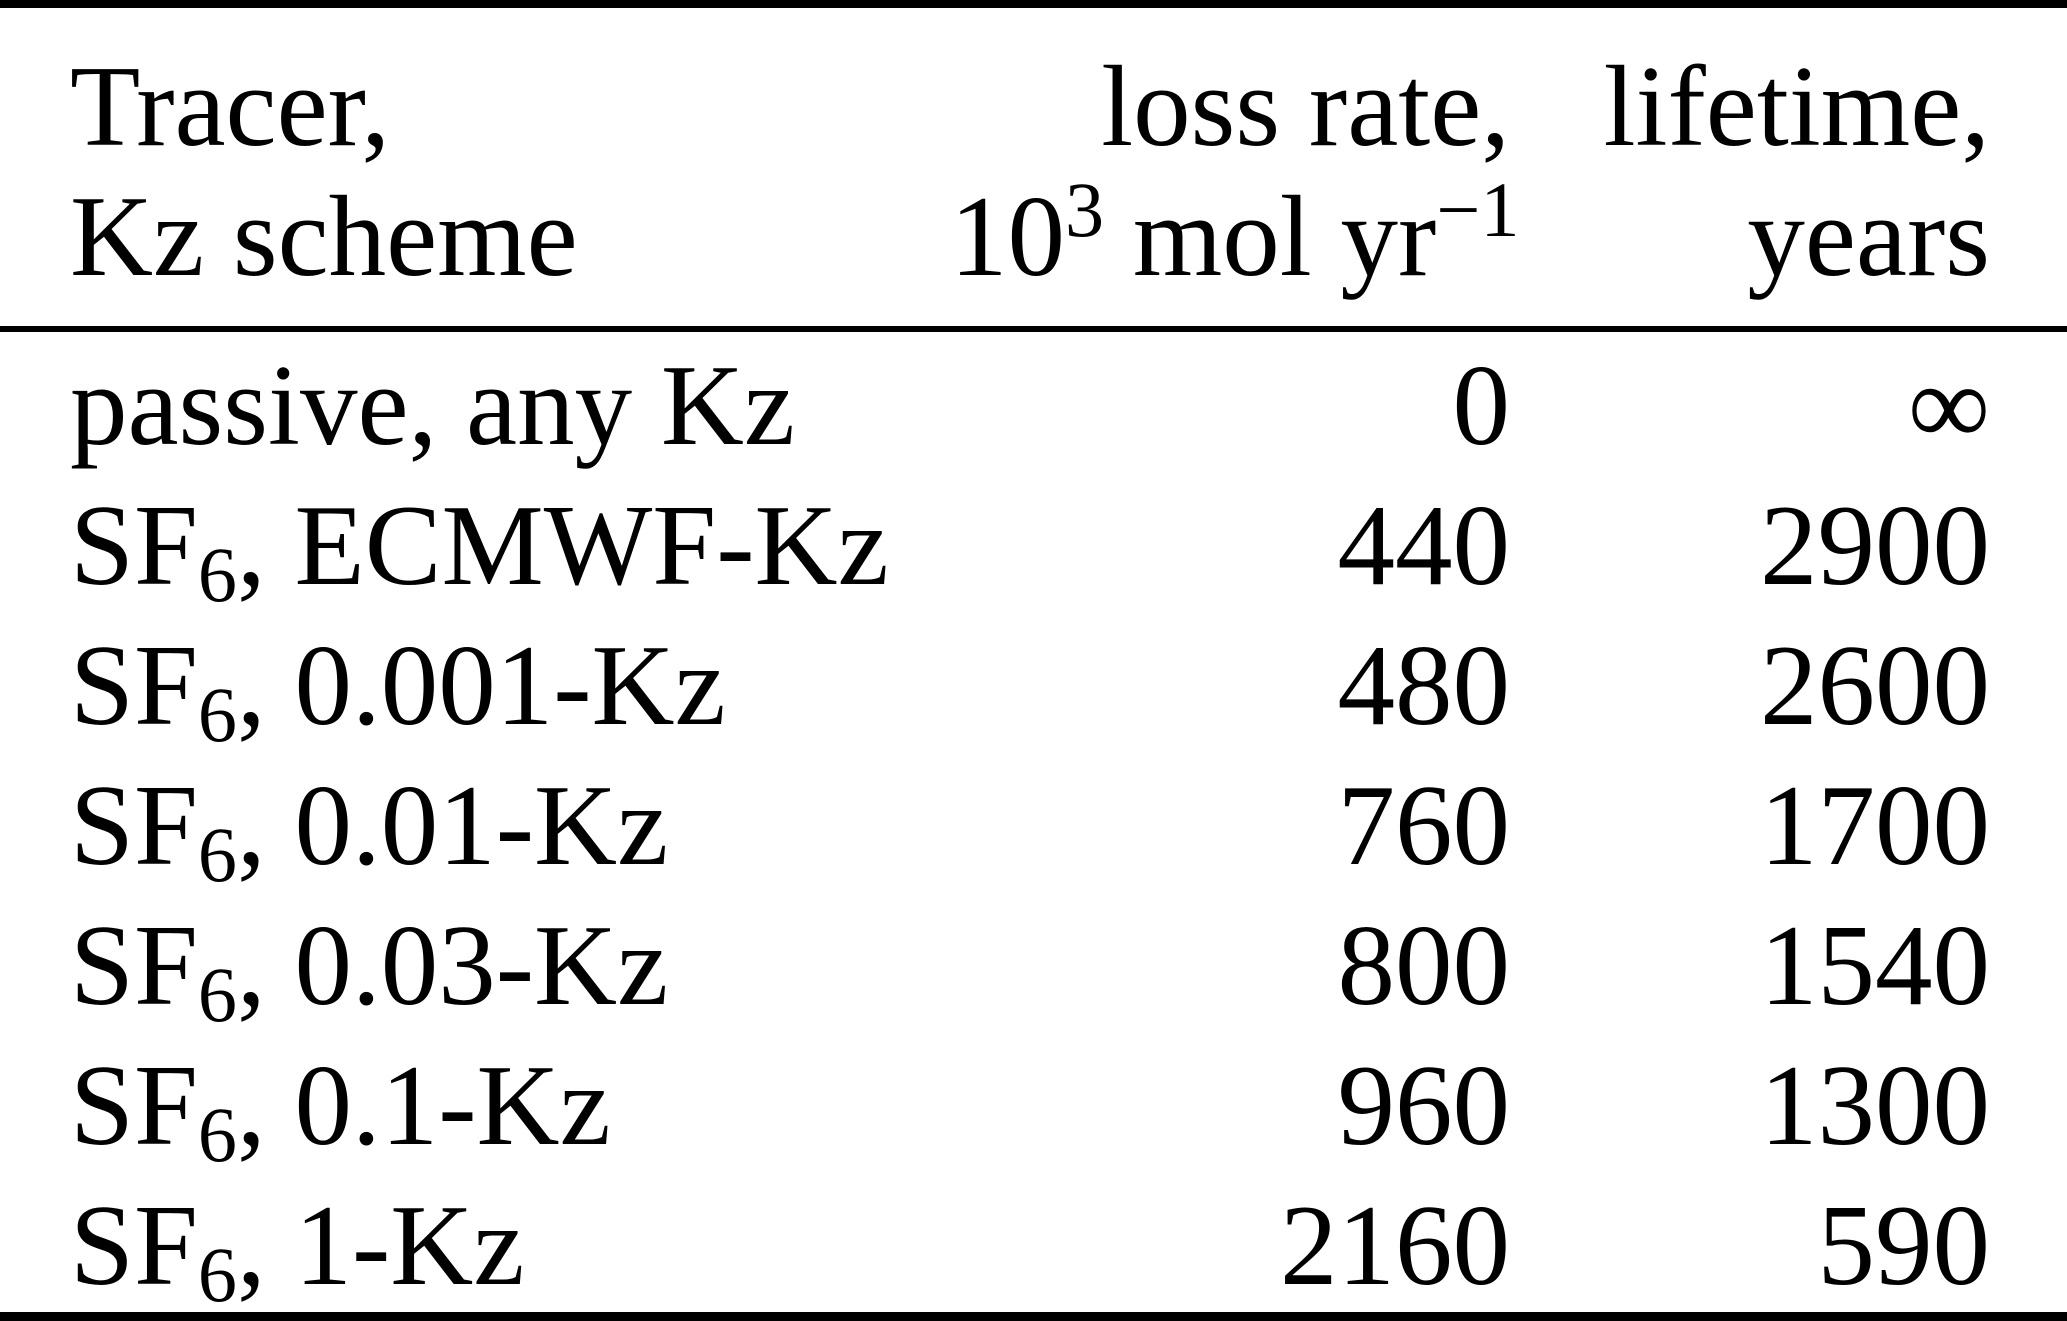 The height and width of the screenshot is (1321, 2067). What do you see at coordinates (1875, 545) in the screenshot?
I see `cell-lifetime: 2900` at bounding box center [1875, 545].